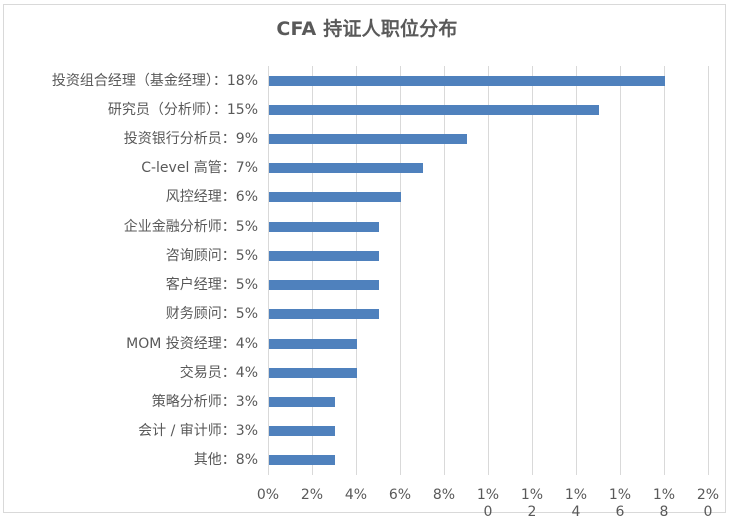 This screenshot has width=734, height=525. I want to click on category-label: 财务顾问：5%, so click(211, 314).